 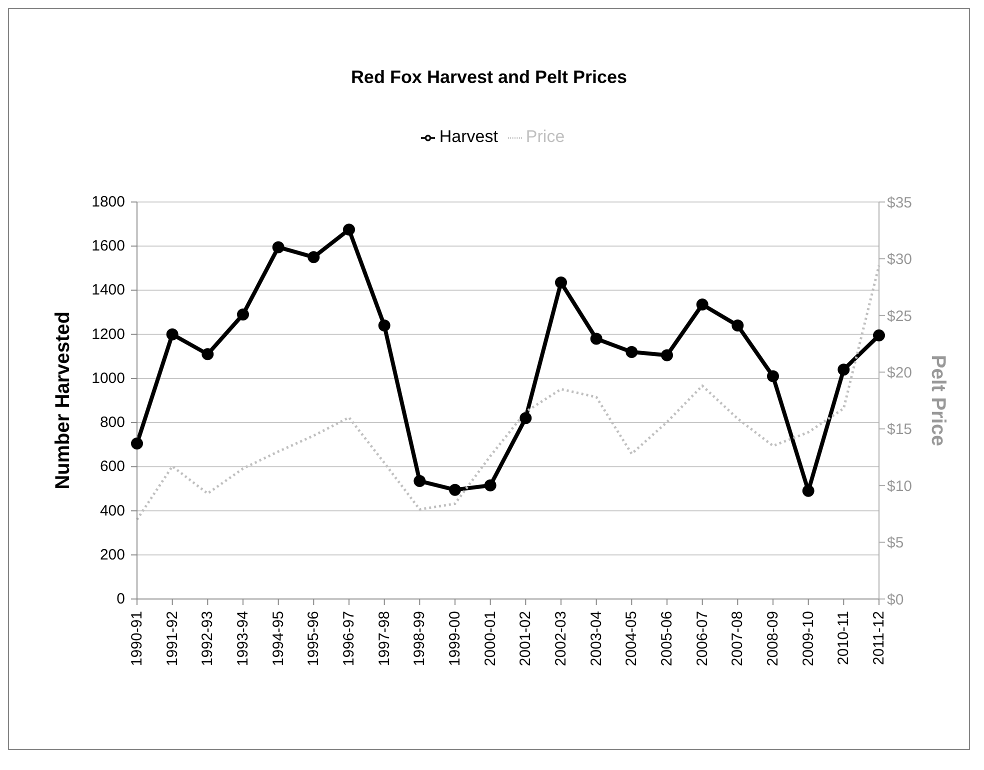 I want to click on x-tick-label: 1996-97, so click(x=349, y=638).